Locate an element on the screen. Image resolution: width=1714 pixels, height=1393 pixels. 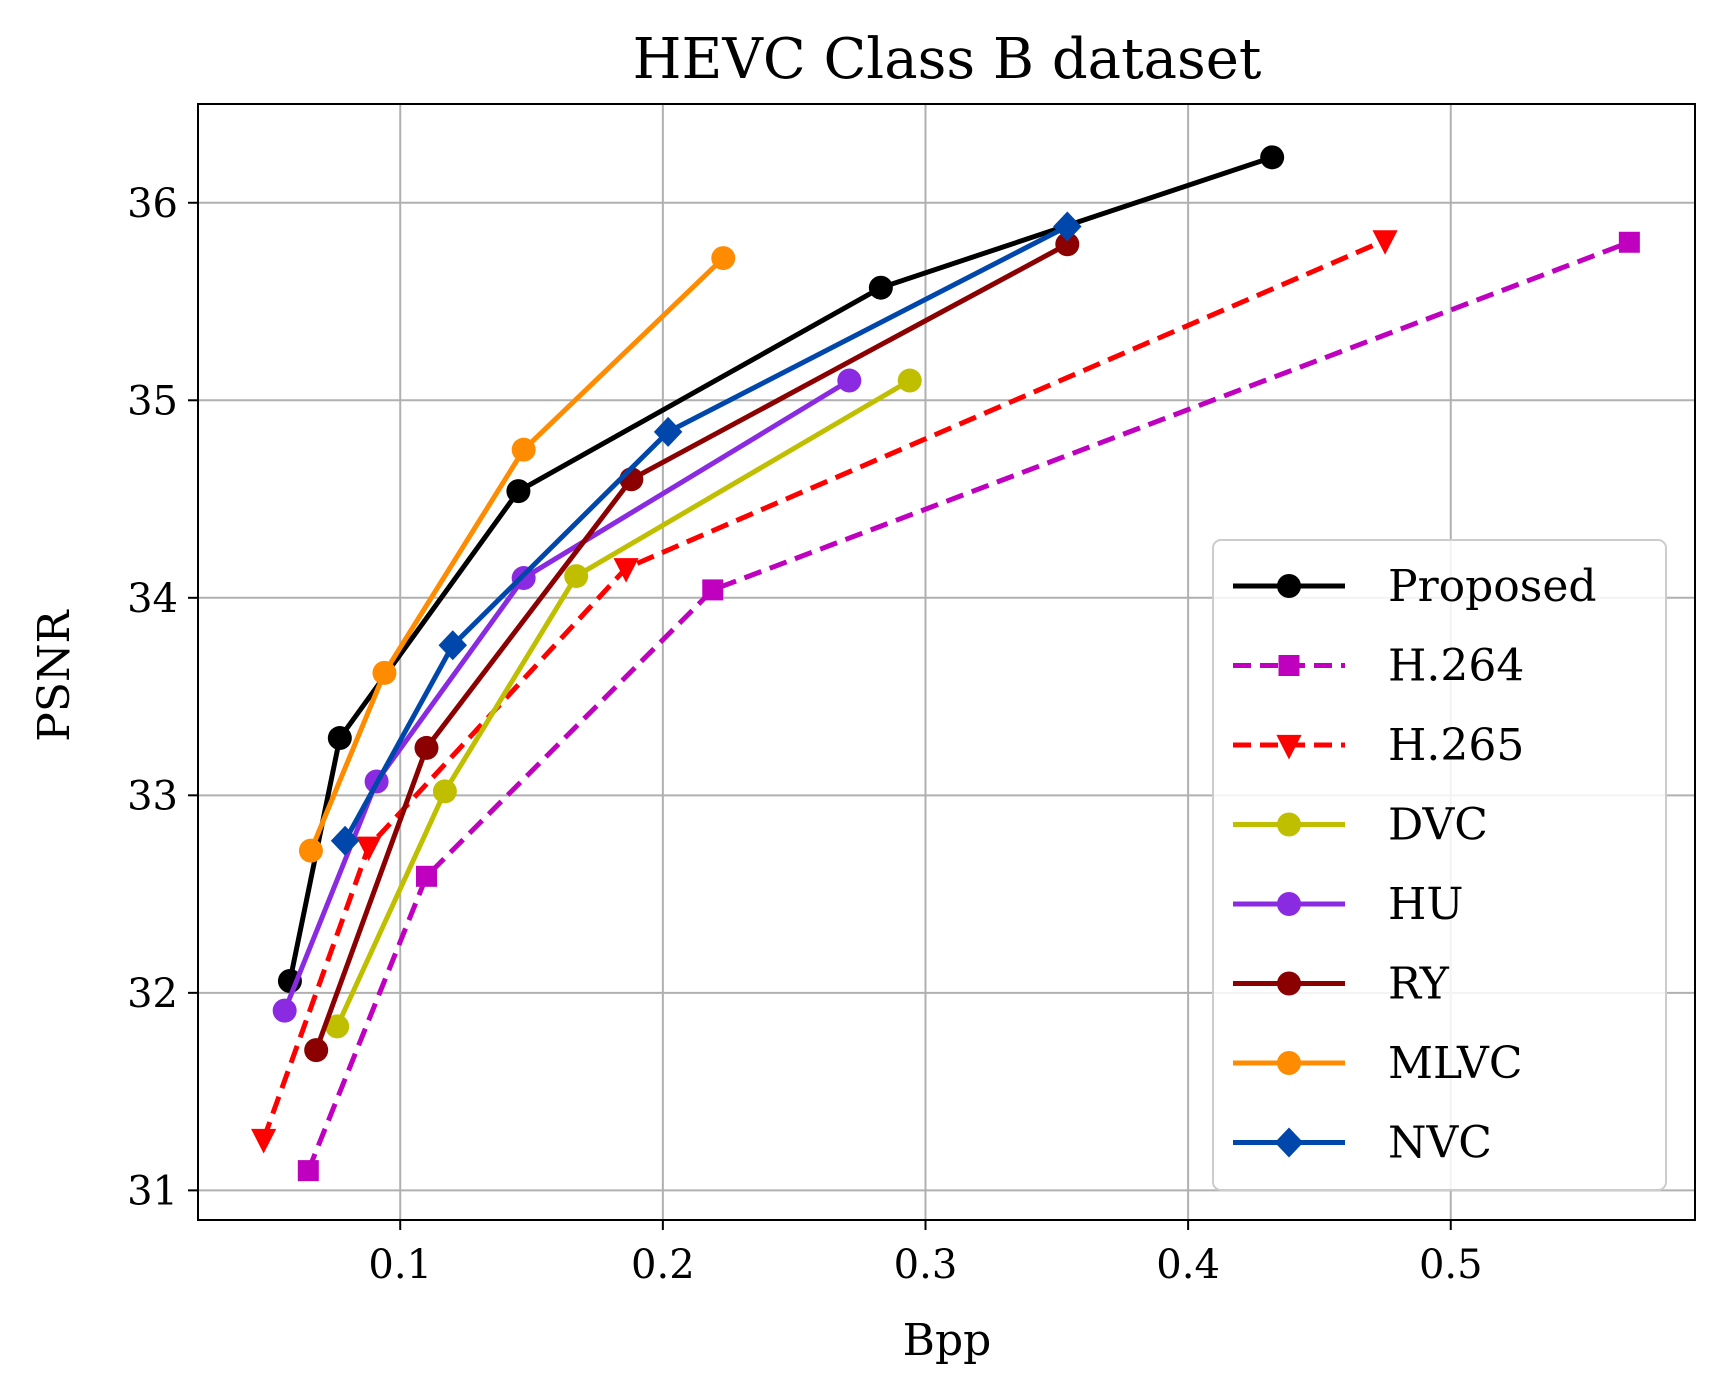
legend-entry-h-264: H.264 is located at coordinates (1378, 666).